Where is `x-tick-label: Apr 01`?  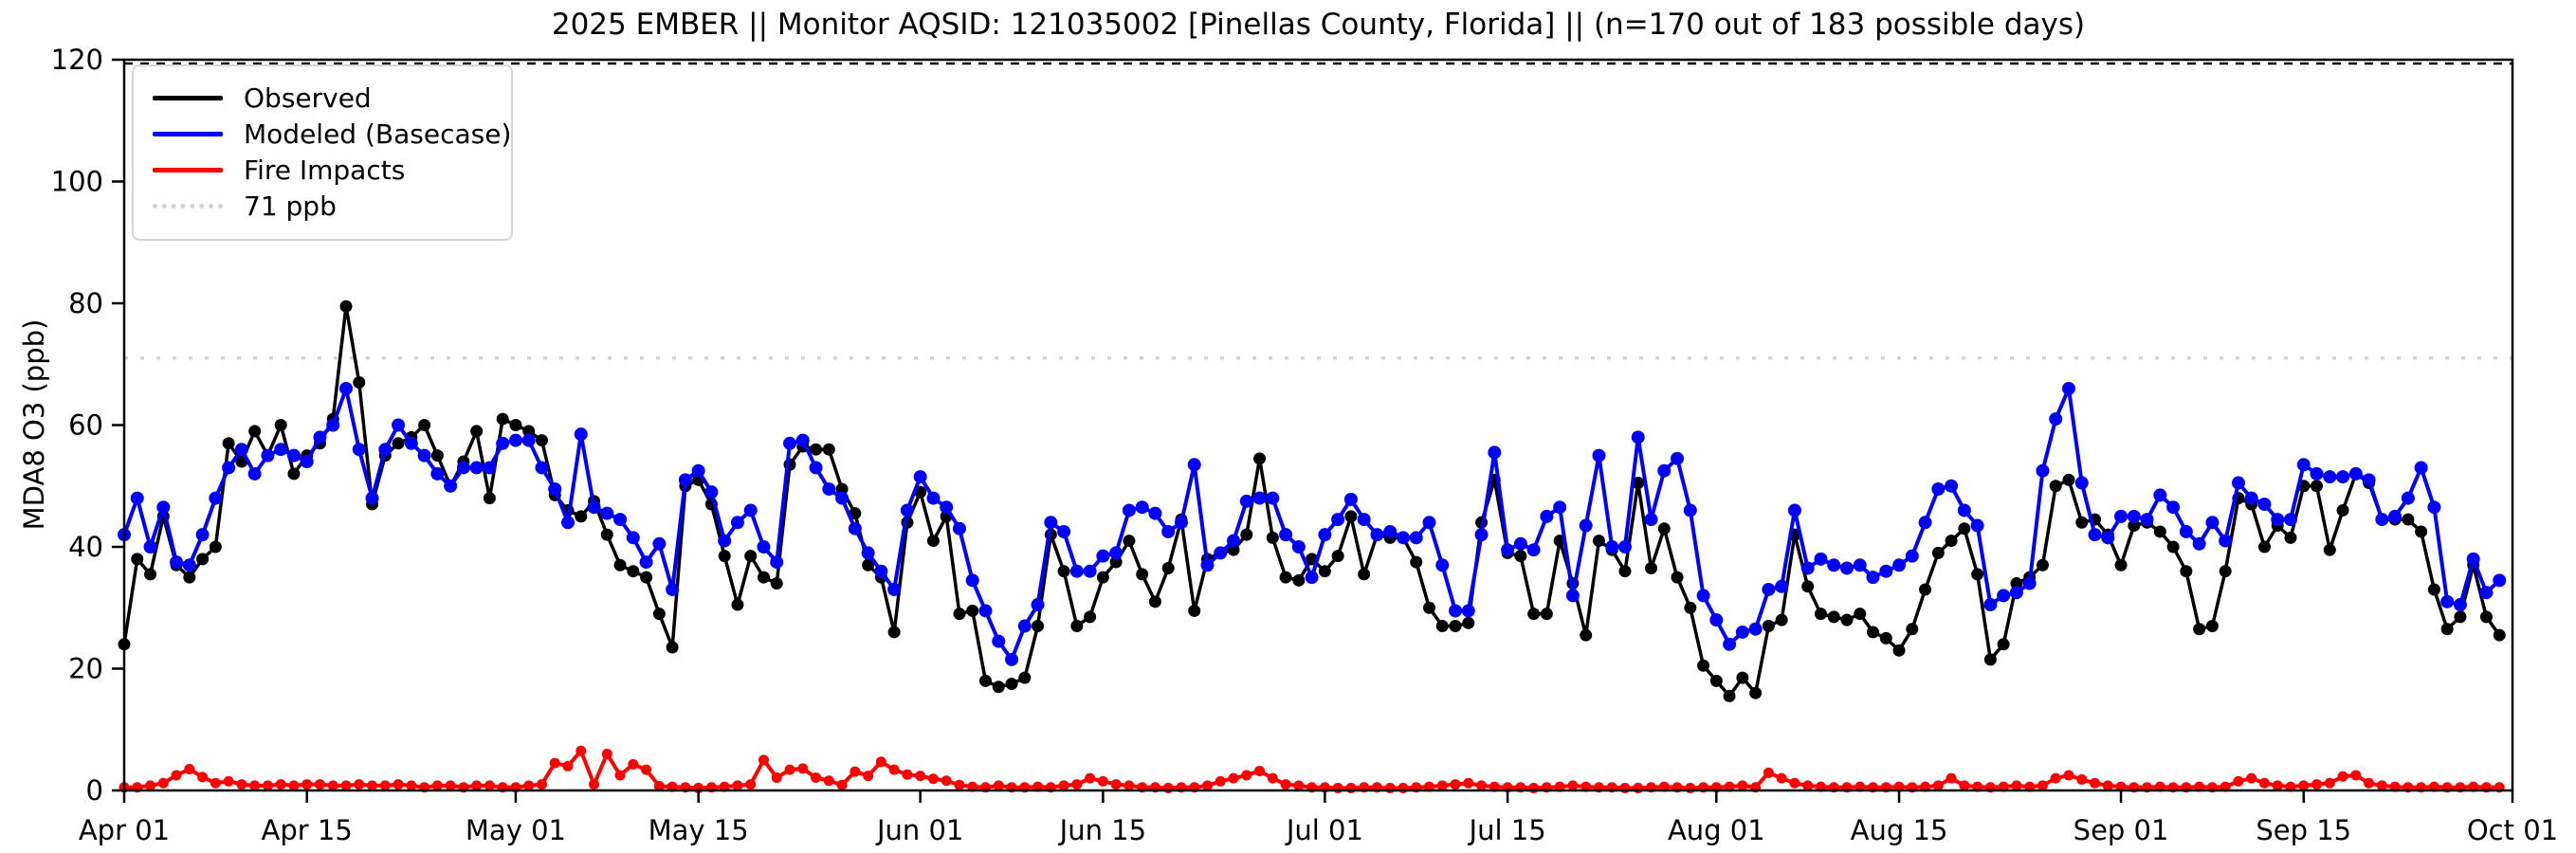
x-tick-label: Apr 01 is located at coordinates (124, 830).